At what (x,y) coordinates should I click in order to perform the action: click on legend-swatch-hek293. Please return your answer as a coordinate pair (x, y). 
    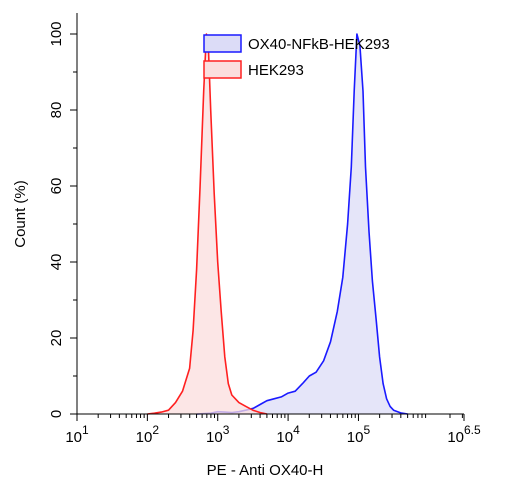
    Looking at the image, I should click on (222, 69).